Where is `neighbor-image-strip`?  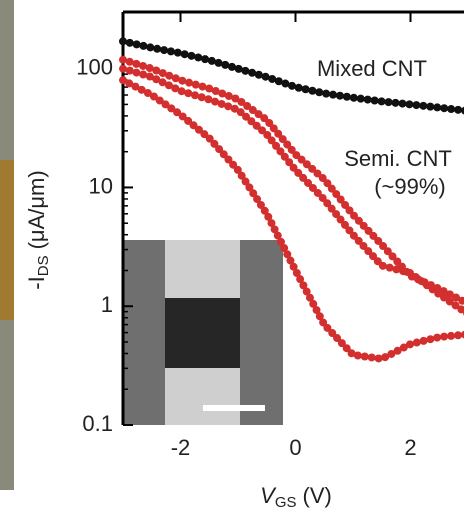 neighbor-image-strip is located at coordinates (7, 240).